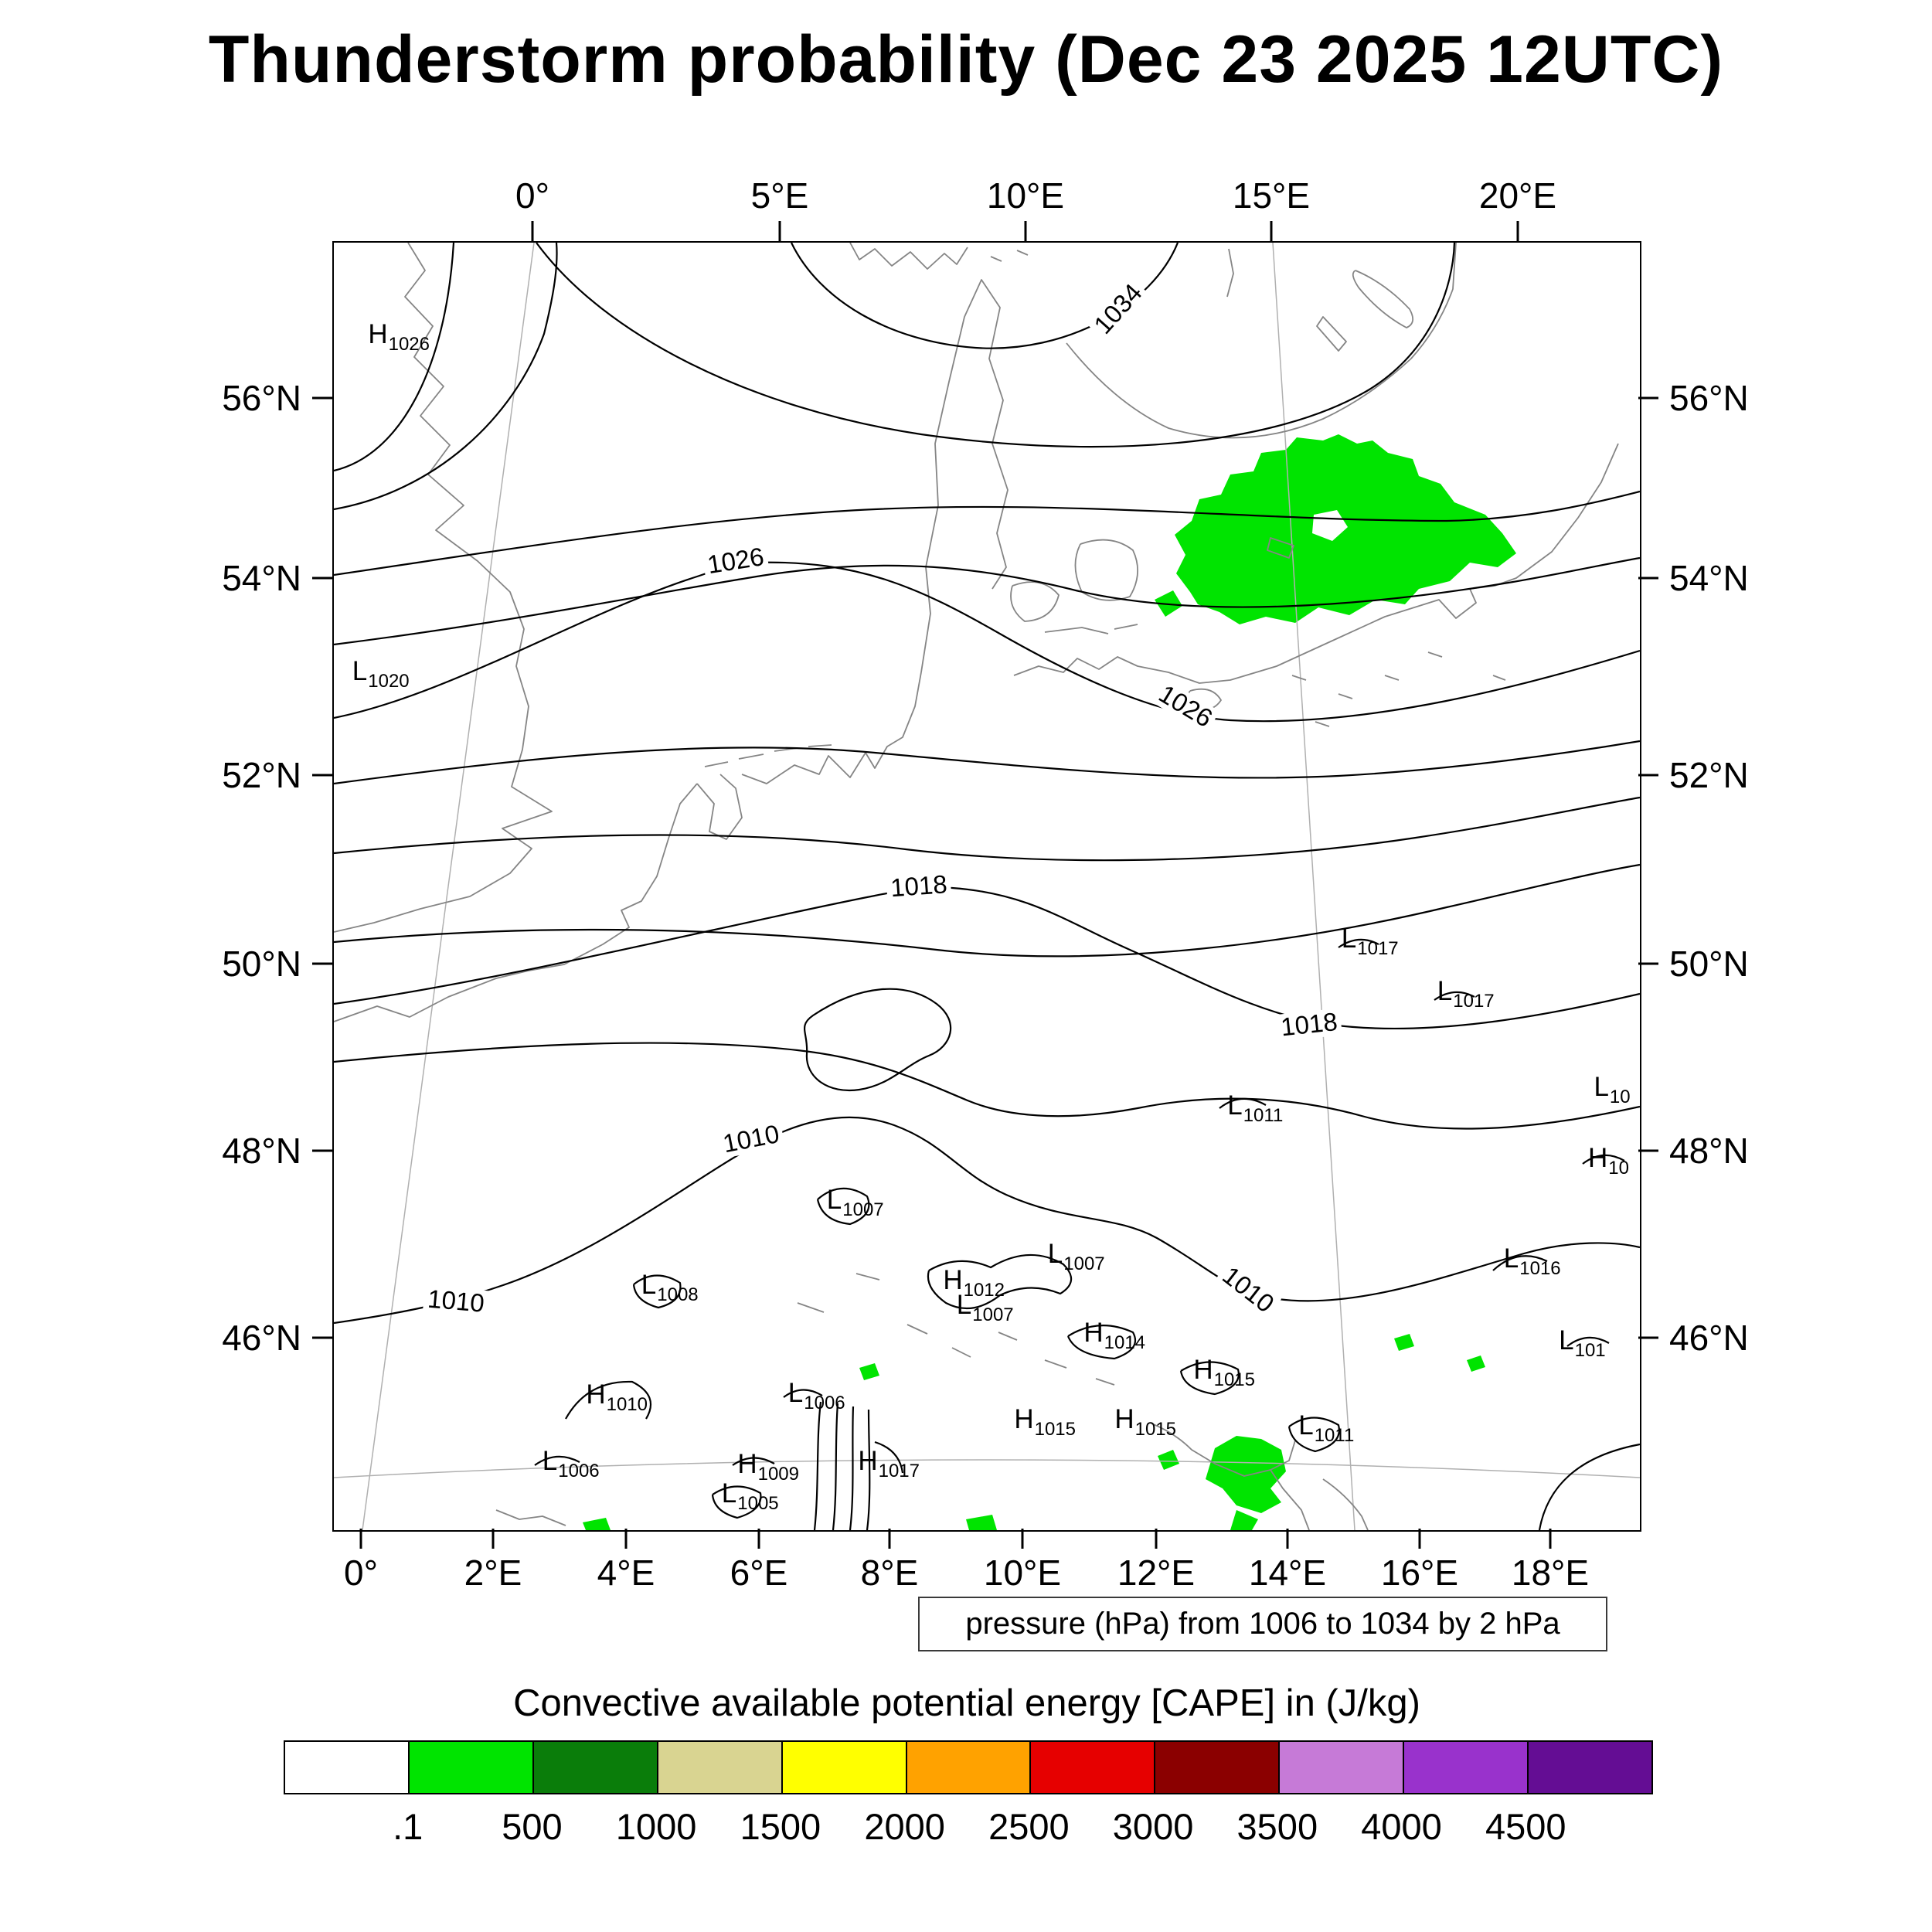  What do you see at coordinates (1398, 689) in the screenshot?
I see `coast-lakes-poland` at bounding box center [1398, 689].